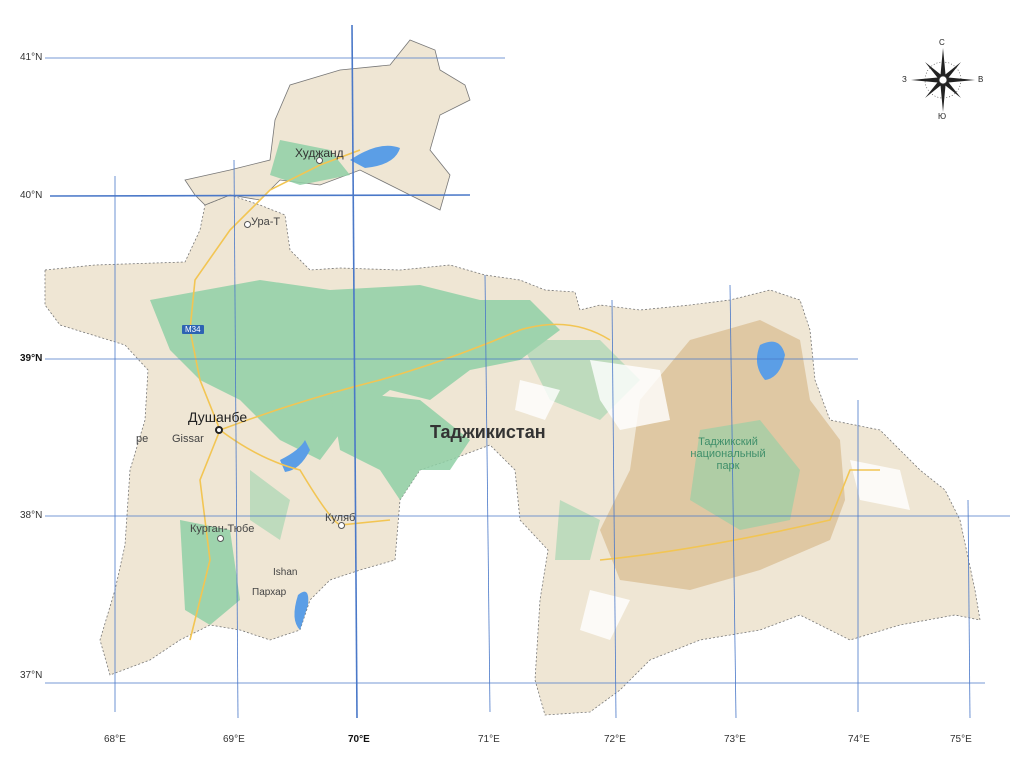  What do you see at coordinates (489, 739) in the screenshot?
I see `lon-label-71: 71°E` at bounding box center [489, 739].